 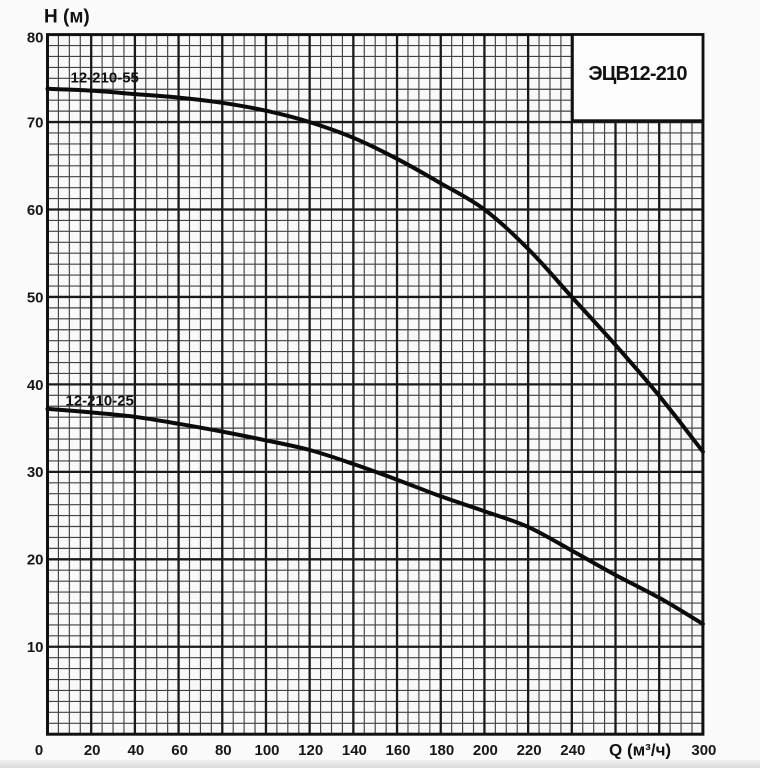 I want to click on svg-text: 160, so click(x=397, y=750).